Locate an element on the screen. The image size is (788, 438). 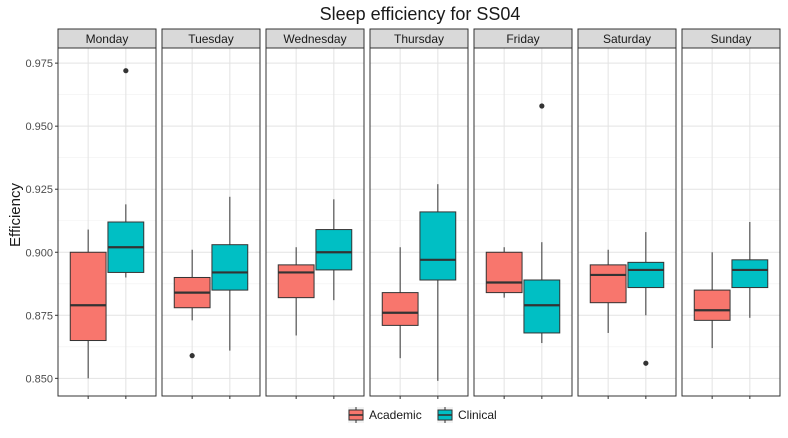
facet-wednesday: Wednesday is located at coordinates (315, 213).